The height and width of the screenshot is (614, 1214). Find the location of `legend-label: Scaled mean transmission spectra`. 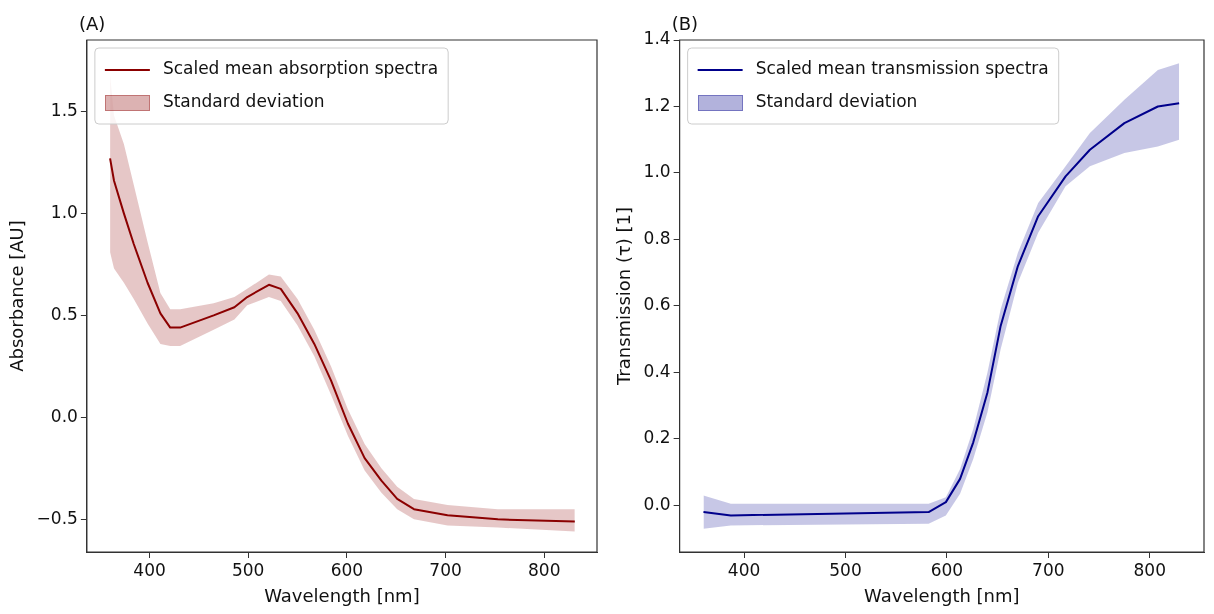

legend-label: Scaled mean transmission spectra is located at coordinates (902, 68).